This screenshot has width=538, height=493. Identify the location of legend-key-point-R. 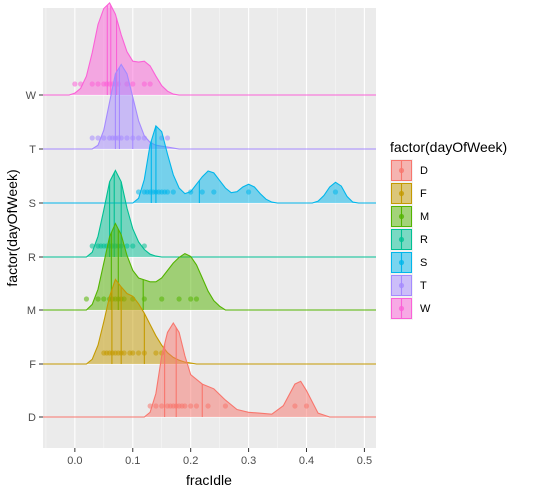
(401, 239).